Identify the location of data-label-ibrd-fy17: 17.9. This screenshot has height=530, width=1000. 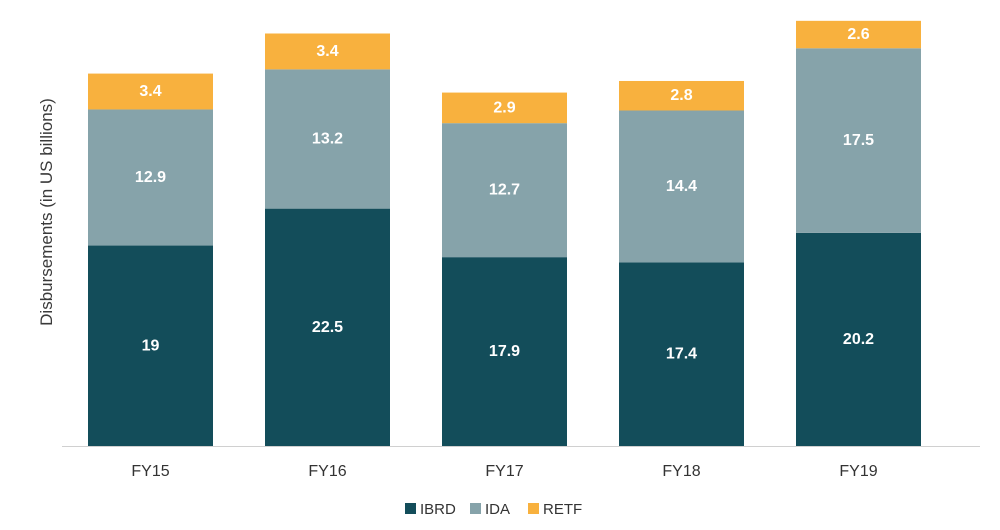
(504, 351).